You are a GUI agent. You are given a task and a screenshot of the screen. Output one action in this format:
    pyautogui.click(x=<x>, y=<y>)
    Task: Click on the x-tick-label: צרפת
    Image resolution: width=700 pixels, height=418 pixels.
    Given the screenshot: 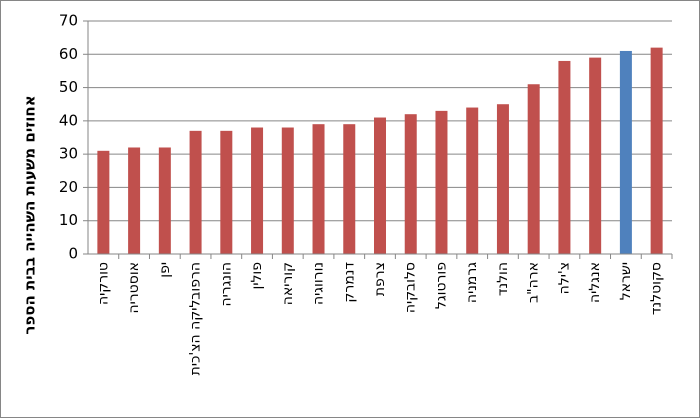 What is the action you would take?
    pyautogui.click(x=380, y=279)
    